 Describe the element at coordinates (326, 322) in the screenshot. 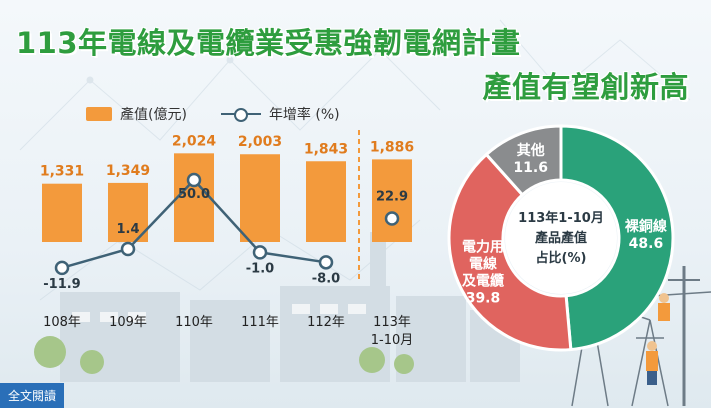

I see `x-tick-label: 112年` at that location.